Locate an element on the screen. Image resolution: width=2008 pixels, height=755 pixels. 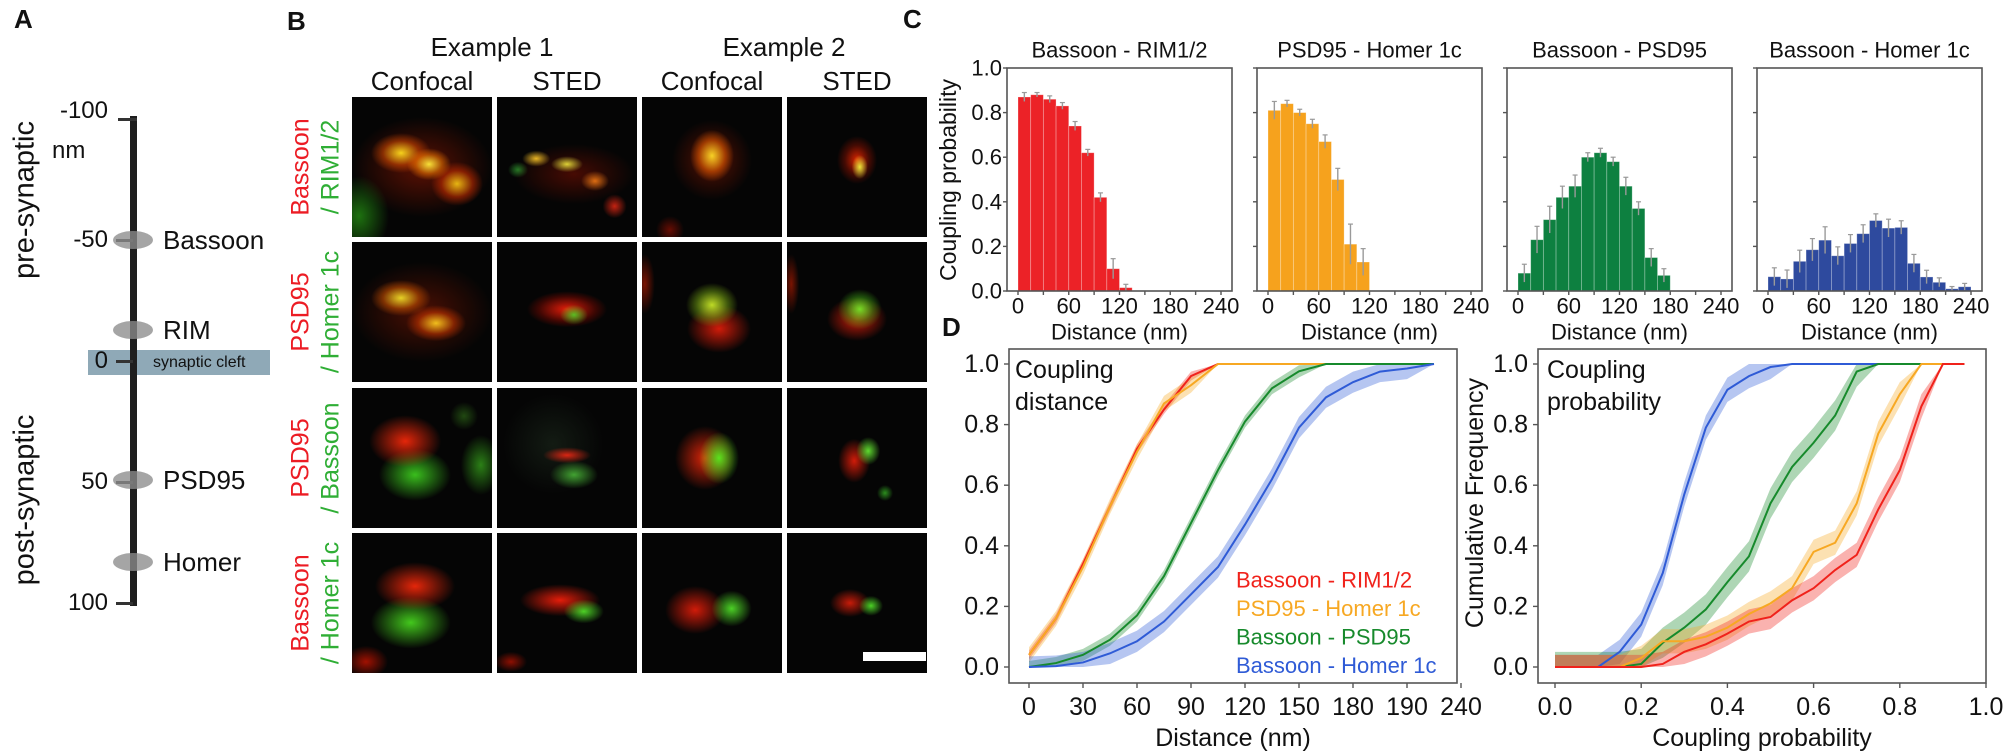
y-tick-label: 0.0 is located at coordinates (981, 667).